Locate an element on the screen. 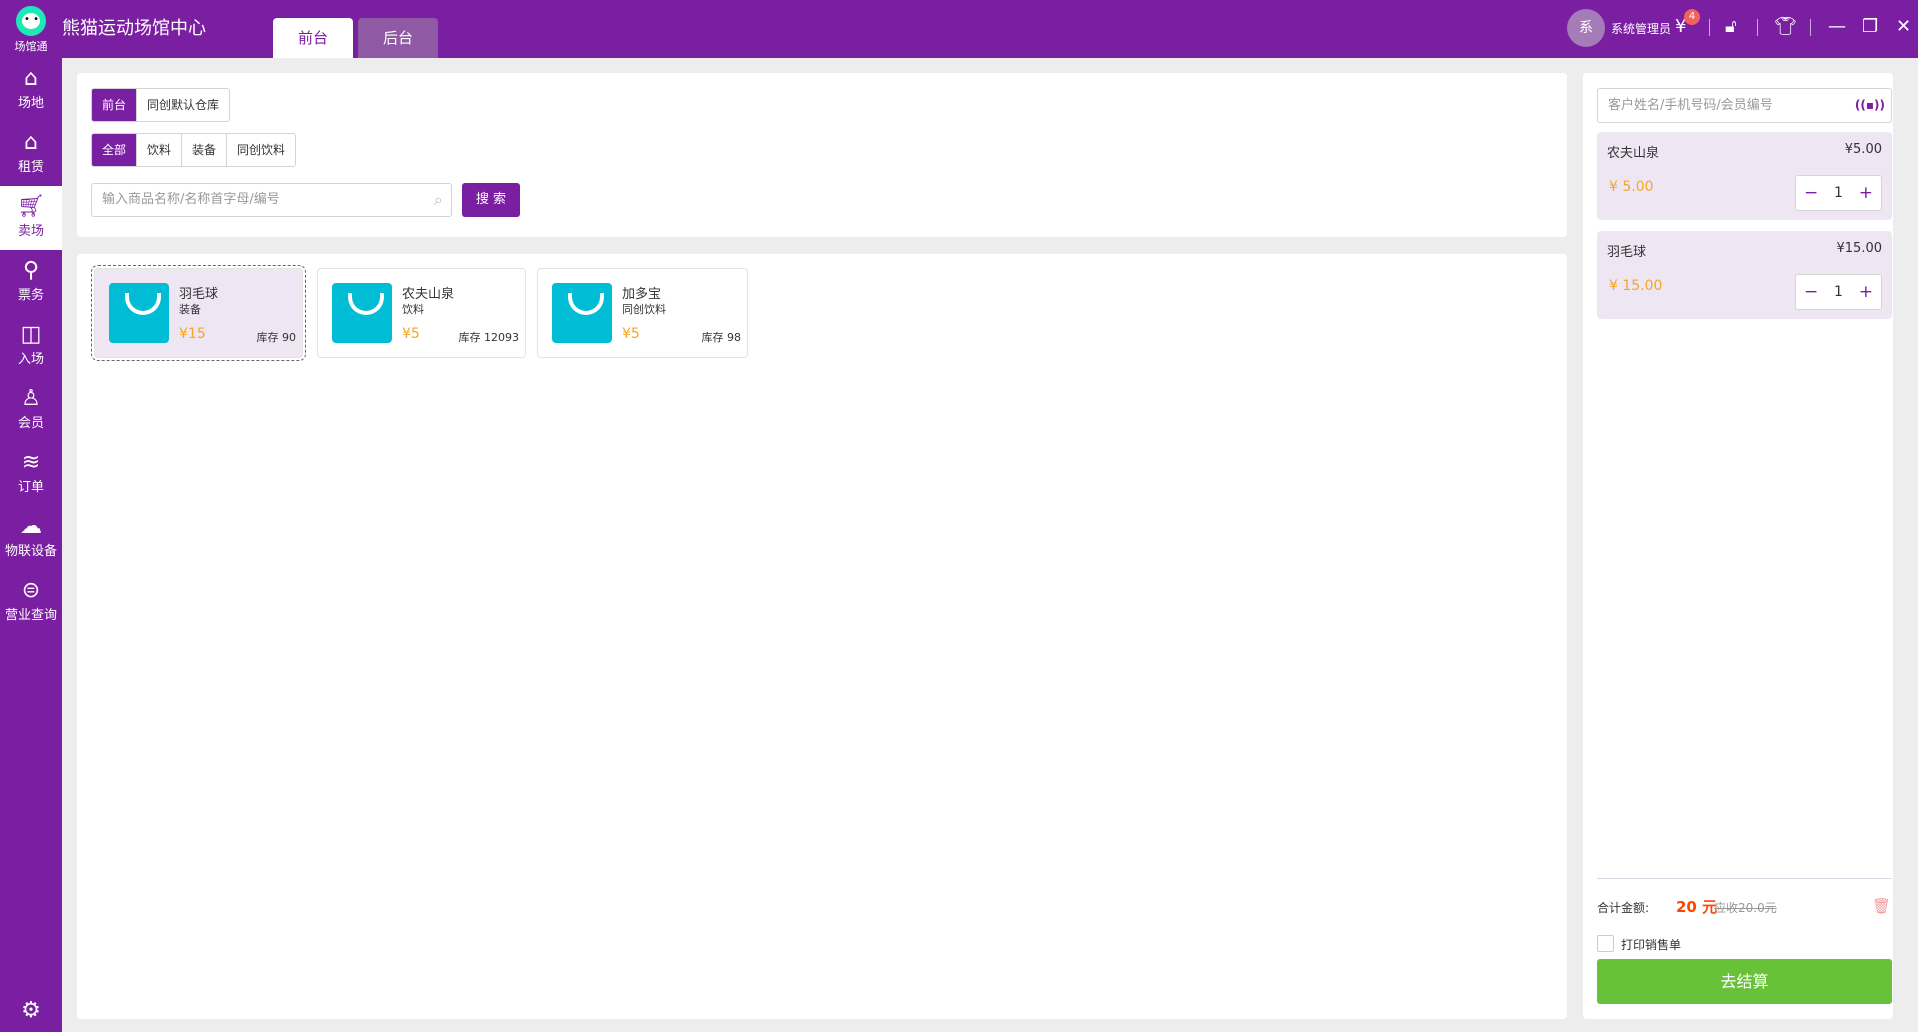 The image size is (1918, 1032). sidebar-item-rental: ⌂ 租赁 is located at coordinates (31, 154).